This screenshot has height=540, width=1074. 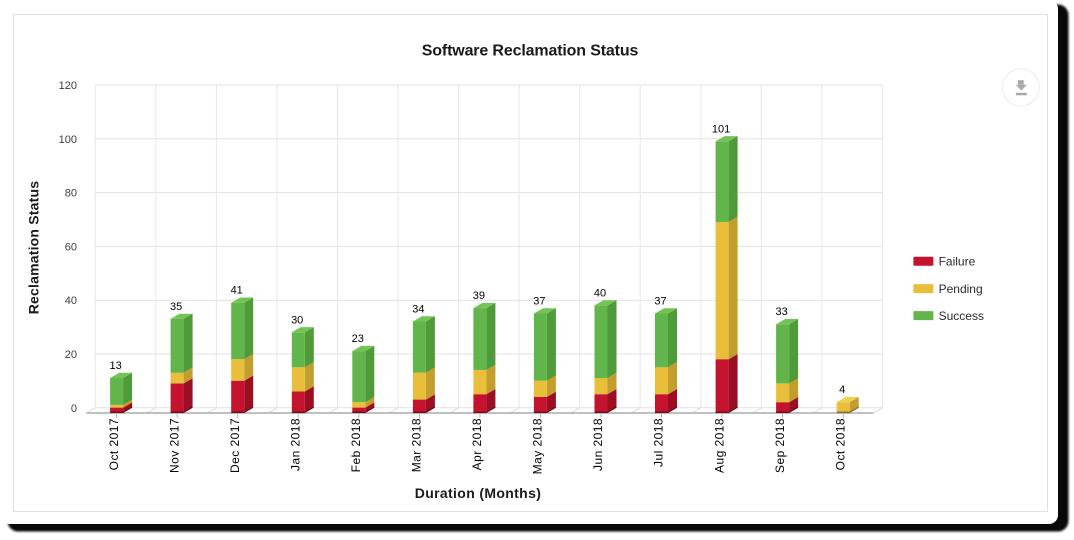 I want to click on svg-text: 23, so click(x=358, y=339).